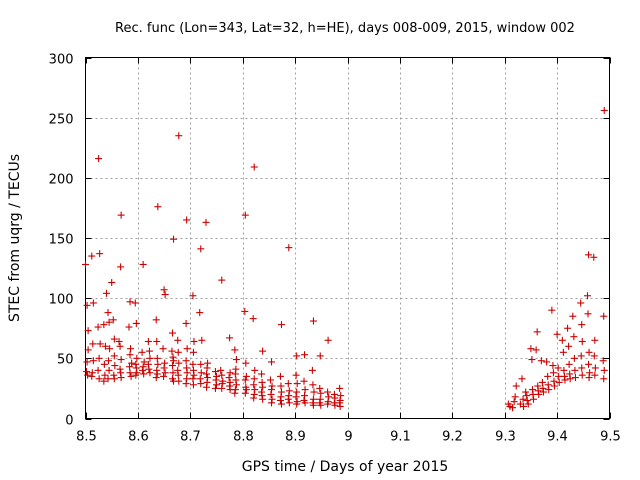 Image resolution: width=640 pixels, height=480 pixels. What do you see at coordinates (243, 437) in the screenshot?
I see `x-tick-label: 8.8` at bounding box center [243, 437].